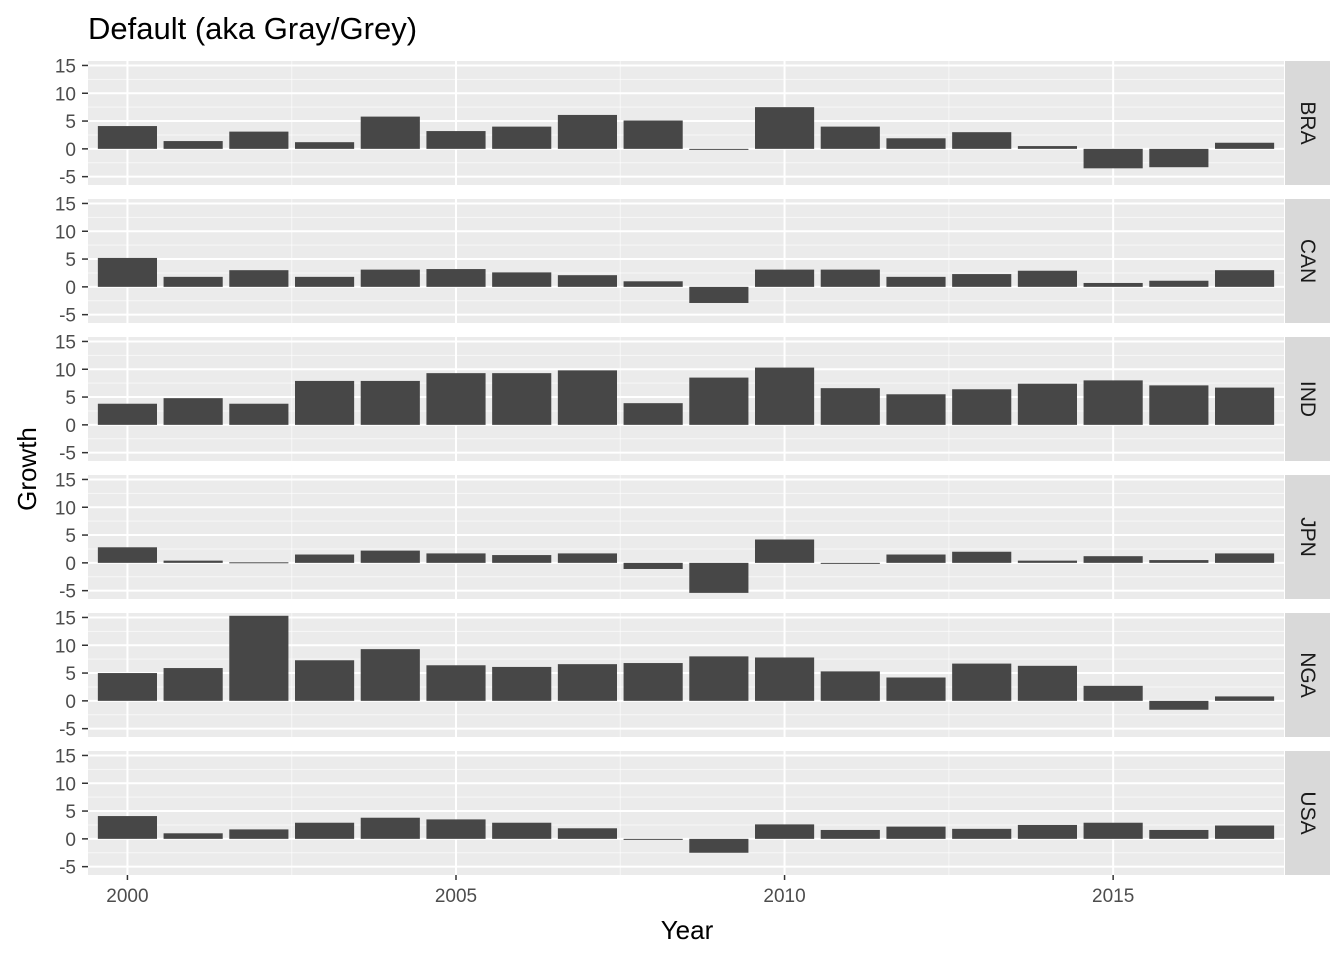  What do you see at coordinates (719, 294) in the screenshot?
I see `bar-can-2009` at bounding box center [719, 294].